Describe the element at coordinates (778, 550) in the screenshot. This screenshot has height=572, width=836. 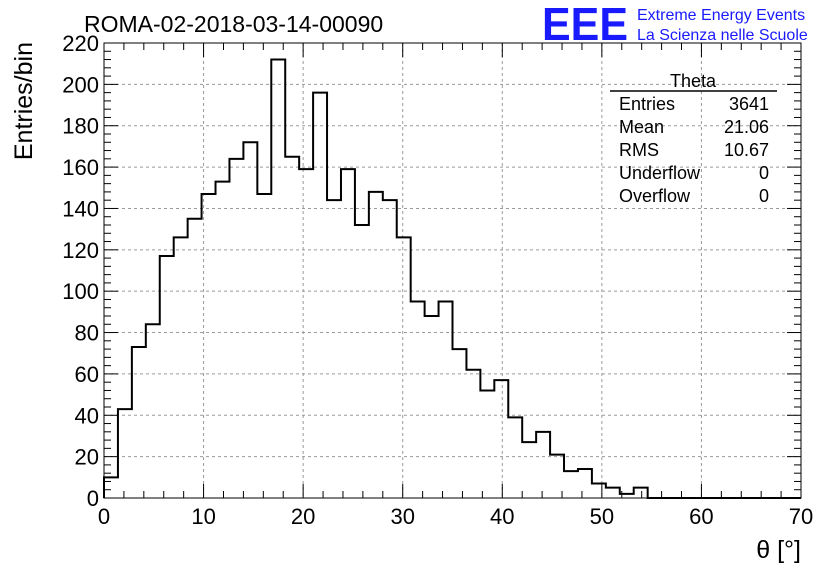
I see `x-axis-label: θ [°]` at that location.